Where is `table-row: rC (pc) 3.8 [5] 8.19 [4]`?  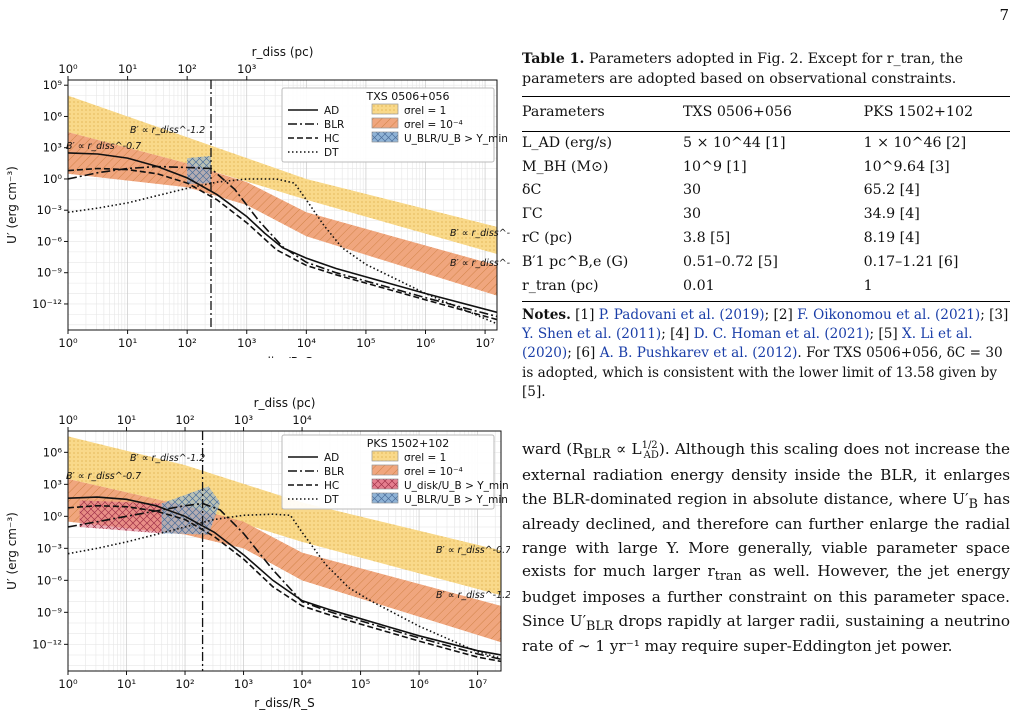
table-row: rC (pc) 3.8 [5] 8.19 [4] is located at coordinates (766, 239).